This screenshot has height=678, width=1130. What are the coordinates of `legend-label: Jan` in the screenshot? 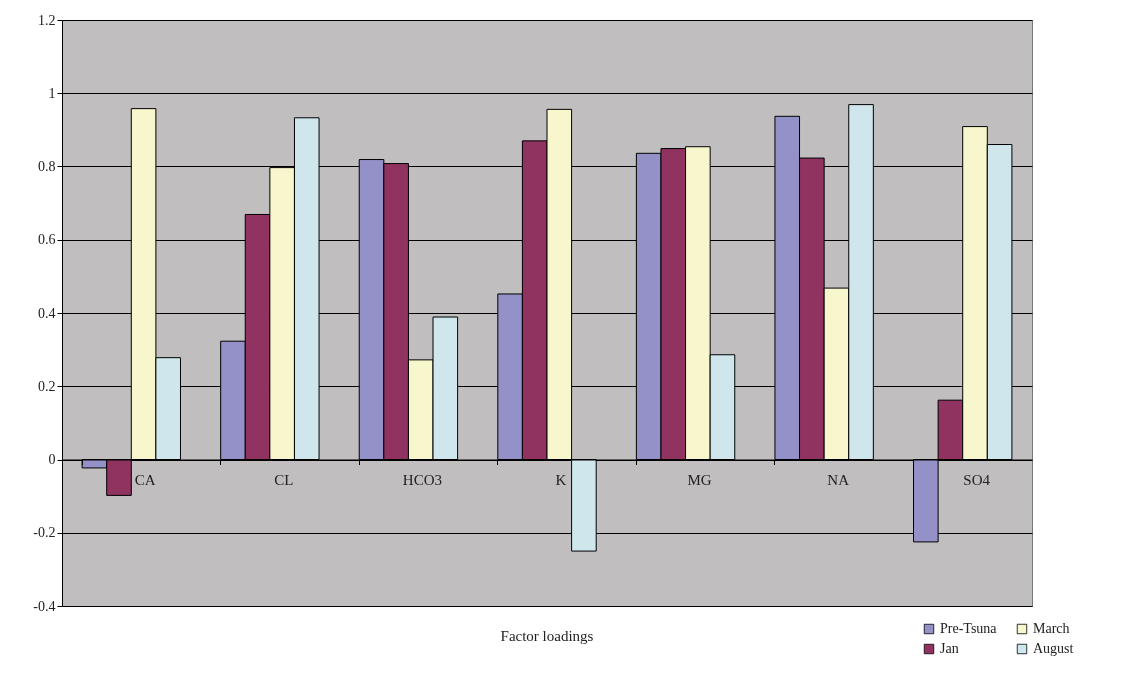 It's located at (949, 648).